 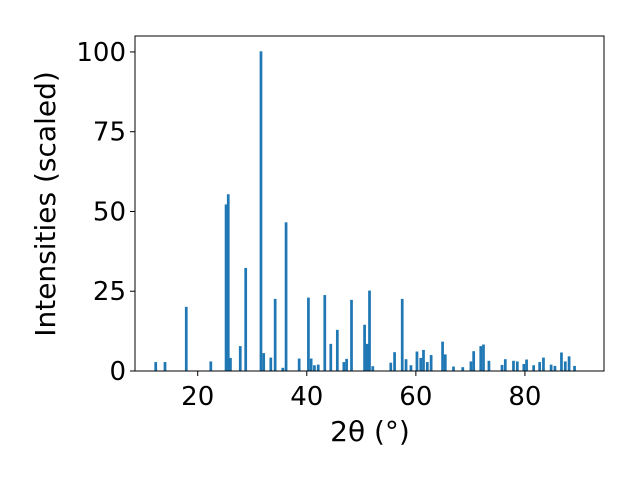 I want to click on y-axis-ticks: 0 25 50 75 100, so click(x=105, y=212).